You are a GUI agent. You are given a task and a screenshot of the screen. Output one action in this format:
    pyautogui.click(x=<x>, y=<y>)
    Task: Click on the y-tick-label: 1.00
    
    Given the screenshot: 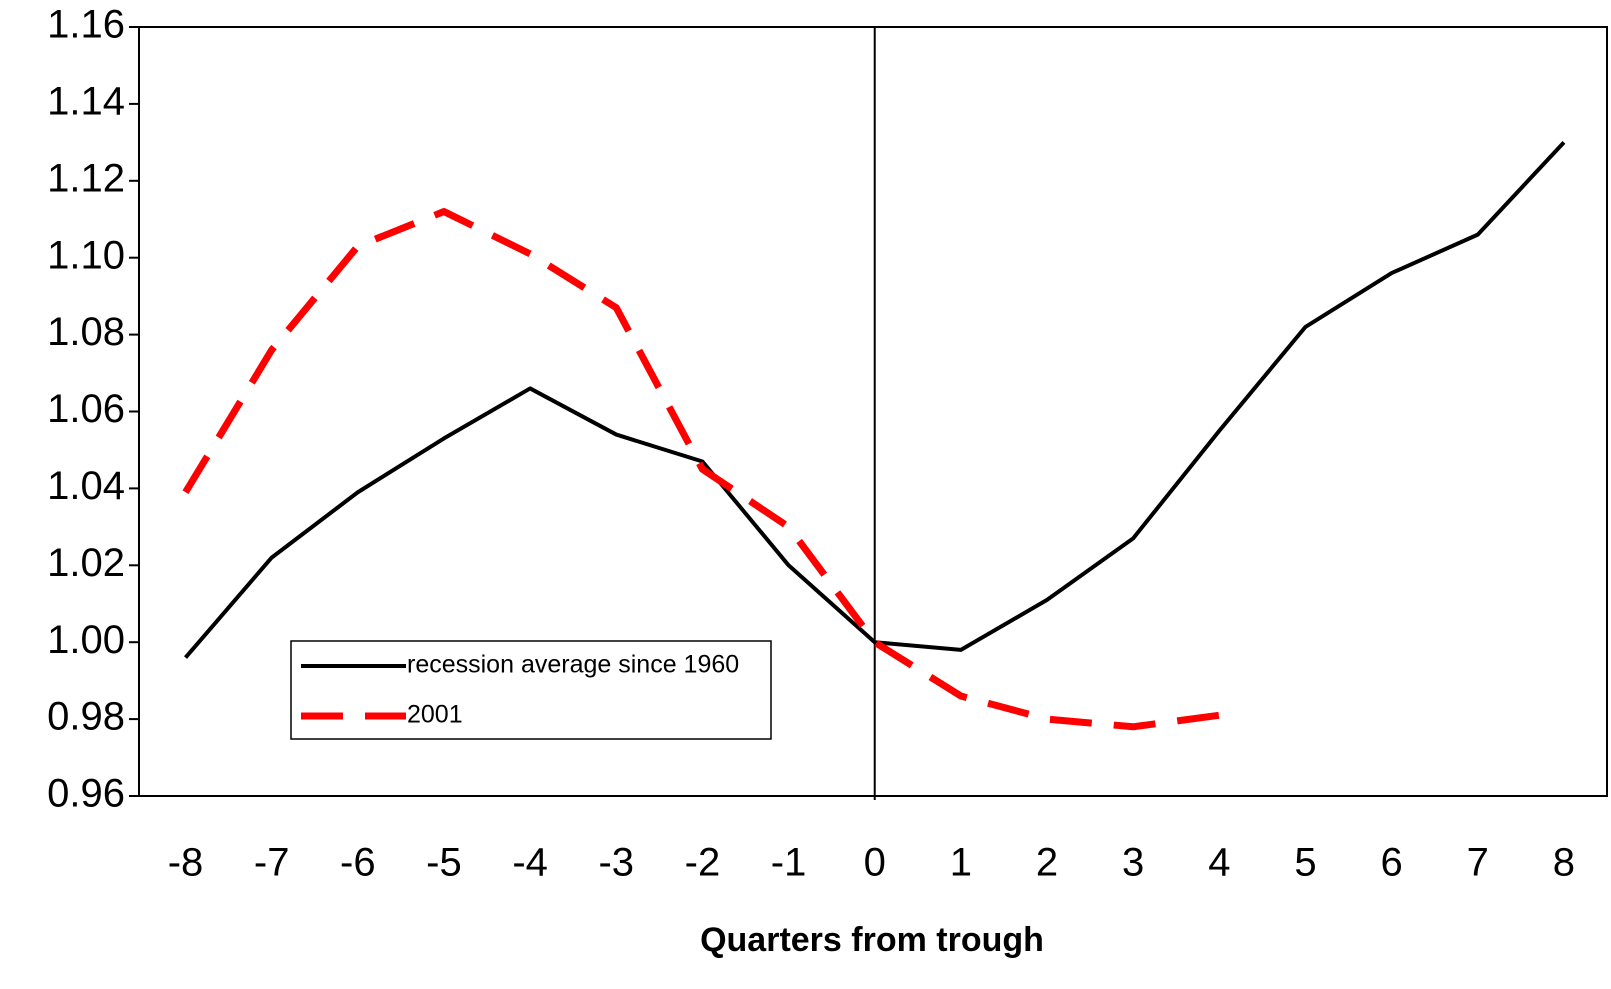 What is the action you would take?
    pyautogui.click(x=86, y=640)
    